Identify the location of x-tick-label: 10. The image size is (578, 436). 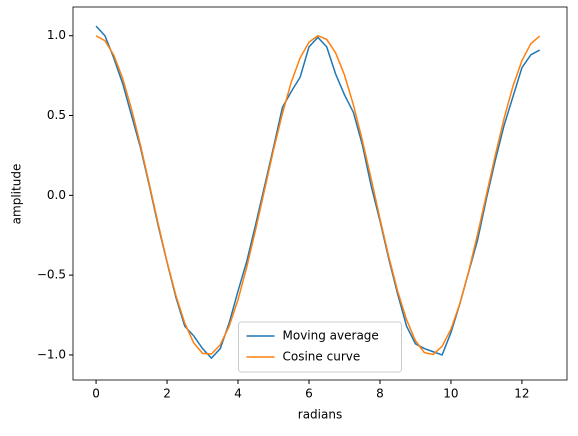
(450, 394).